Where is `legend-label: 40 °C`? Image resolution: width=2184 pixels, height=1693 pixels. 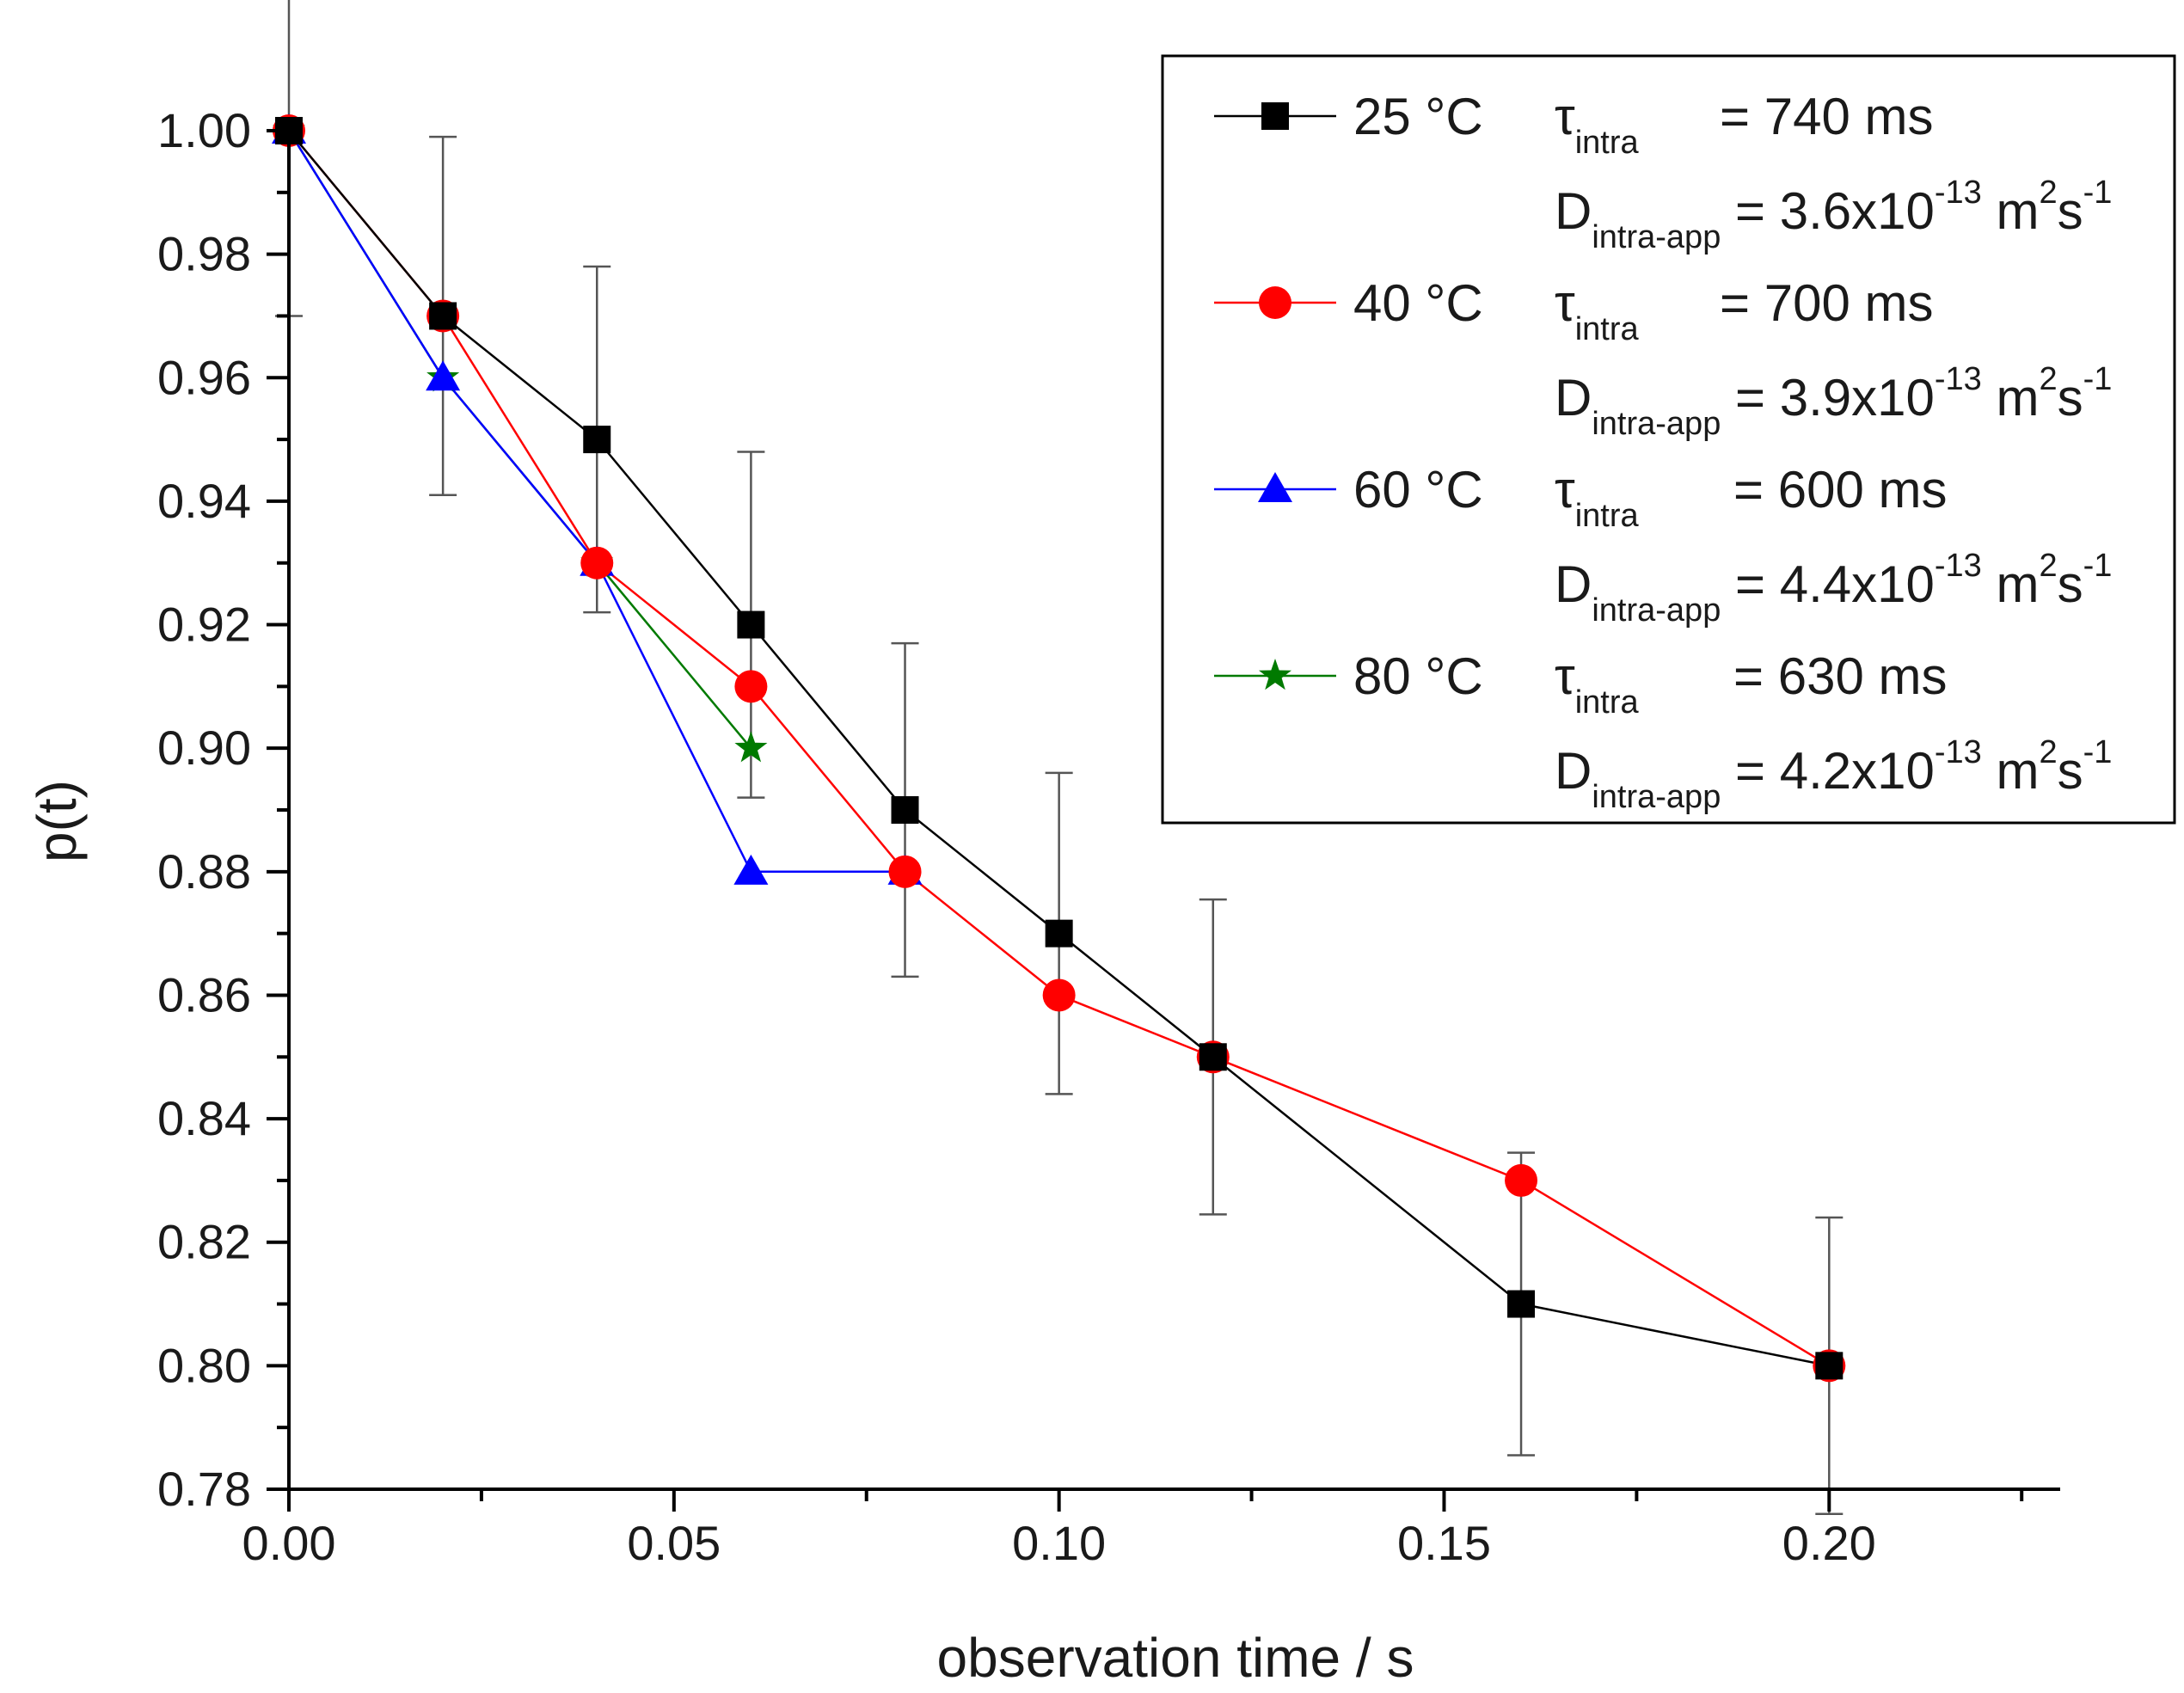 legend-label: 40 °C is located at coordinates (1418, 303).